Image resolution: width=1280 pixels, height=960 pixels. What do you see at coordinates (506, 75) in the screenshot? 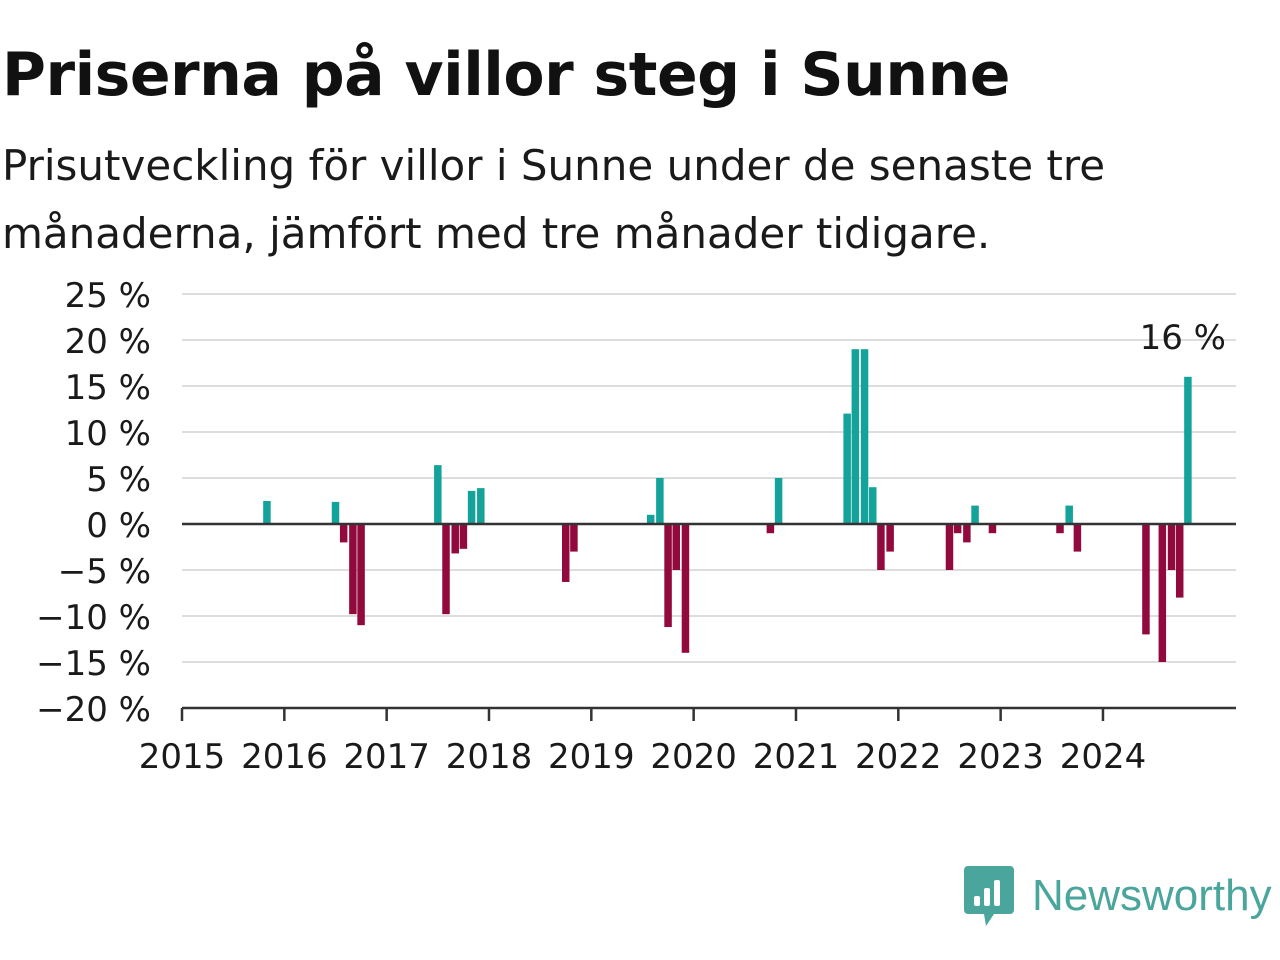
I see `chart-title: Priserna på villor steg i Sunne` at bounding box center [506, 75].